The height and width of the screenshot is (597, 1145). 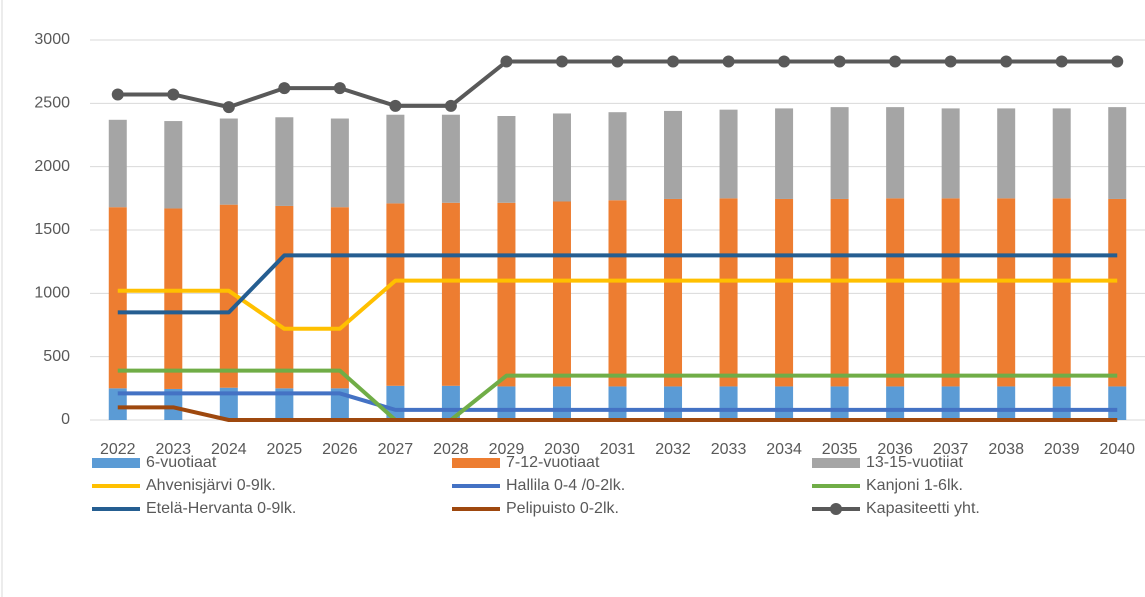 What do you see at coordinates (729, 449) in the screenshot?
I see `x-tick-label: 2033` at bounding box center [729, 449].